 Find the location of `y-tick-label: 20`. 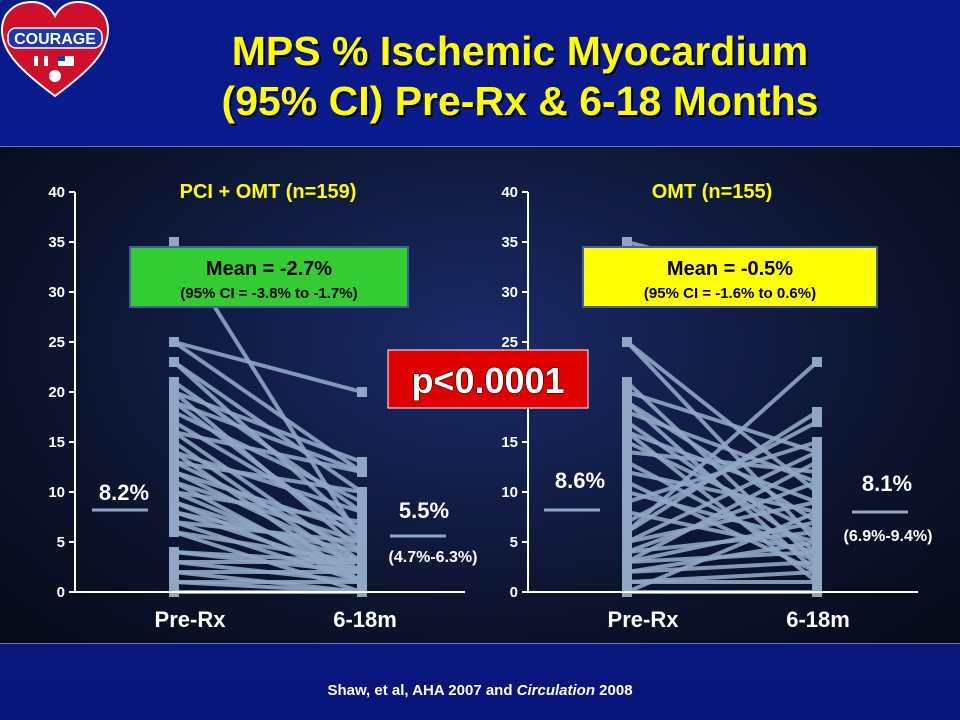

y-tick-label: 20 is located at coordinates (56, 392).